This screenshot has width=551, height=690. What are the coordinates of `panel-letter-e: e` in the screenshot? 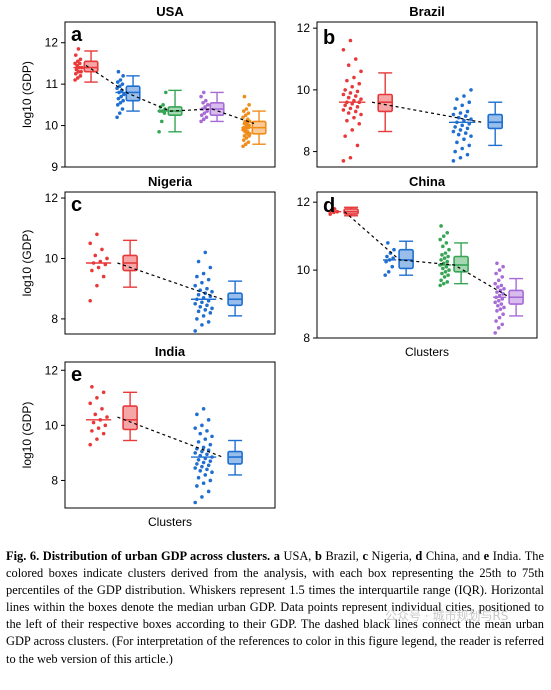 It's located at (76, 375).